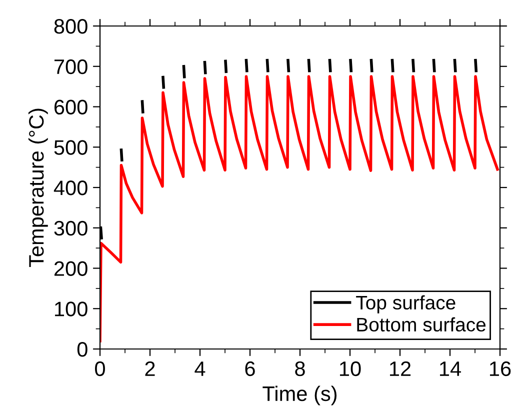  Describe the element at coordinates (450, 369) in the screenshot. I see `x-tick-label: 14` at that location.